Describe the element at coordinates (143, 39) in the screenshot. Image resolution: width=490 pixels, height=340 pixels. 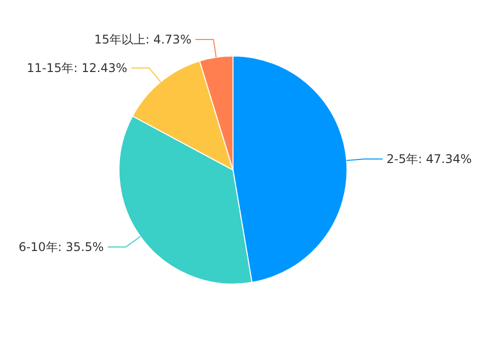
I see `slice-label: 15年以上: 4.73%` at that location.